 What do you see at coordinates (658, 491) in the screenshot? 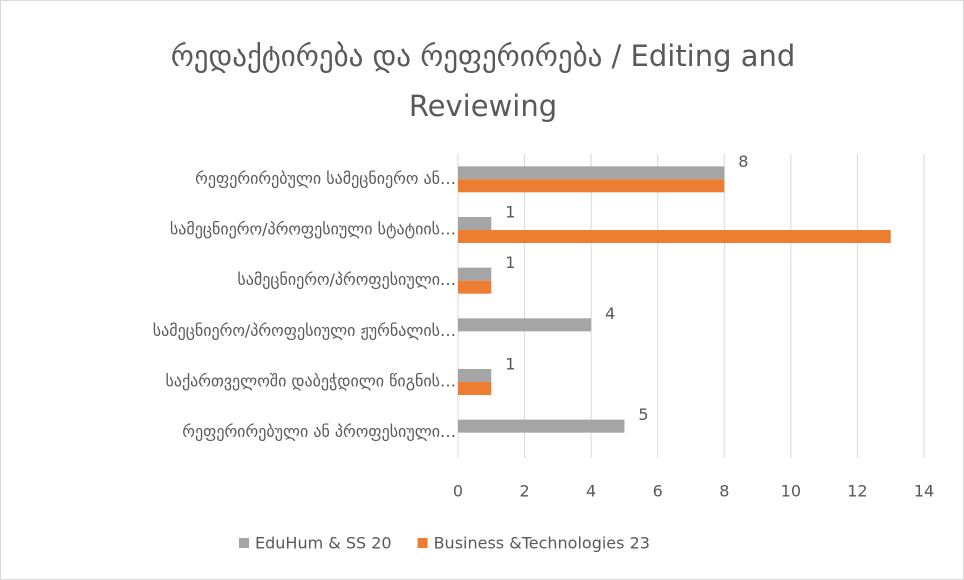
I see `x-tick-label: 6` at bounding box center [658, 491].